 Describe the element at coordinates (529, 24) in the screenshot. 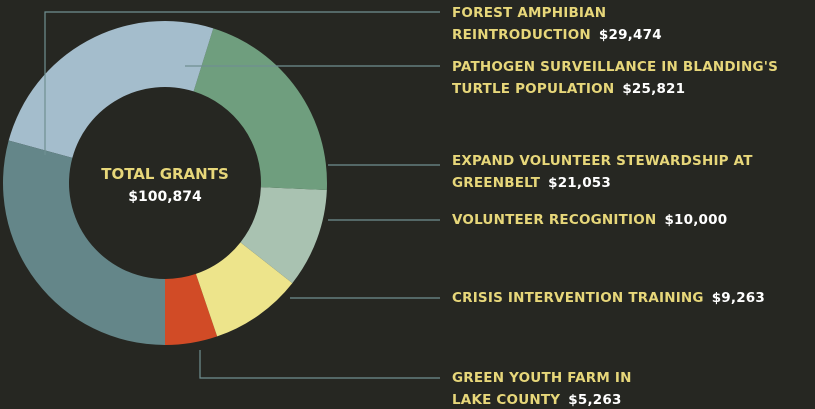

I see `category-name: FOREST AMPHIBIAN REINTRODUCTION` at that location.